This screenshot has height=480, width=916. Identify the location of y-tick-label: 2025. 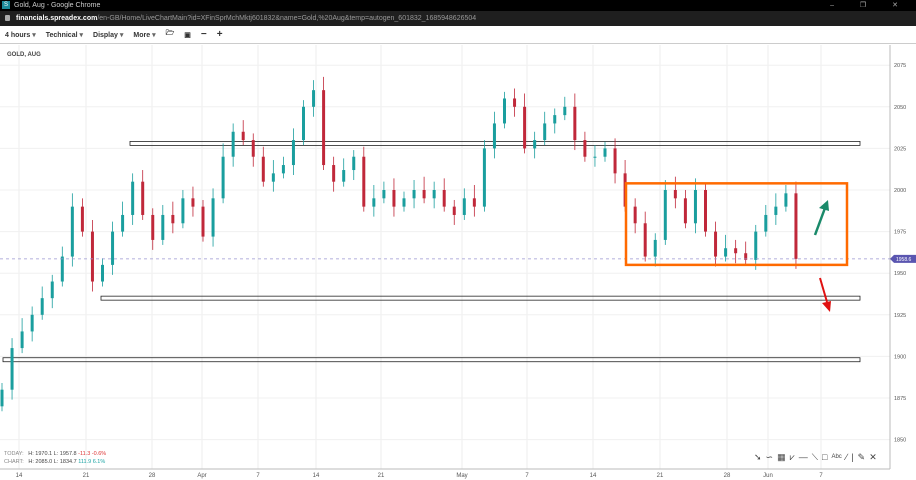
(900, 149).